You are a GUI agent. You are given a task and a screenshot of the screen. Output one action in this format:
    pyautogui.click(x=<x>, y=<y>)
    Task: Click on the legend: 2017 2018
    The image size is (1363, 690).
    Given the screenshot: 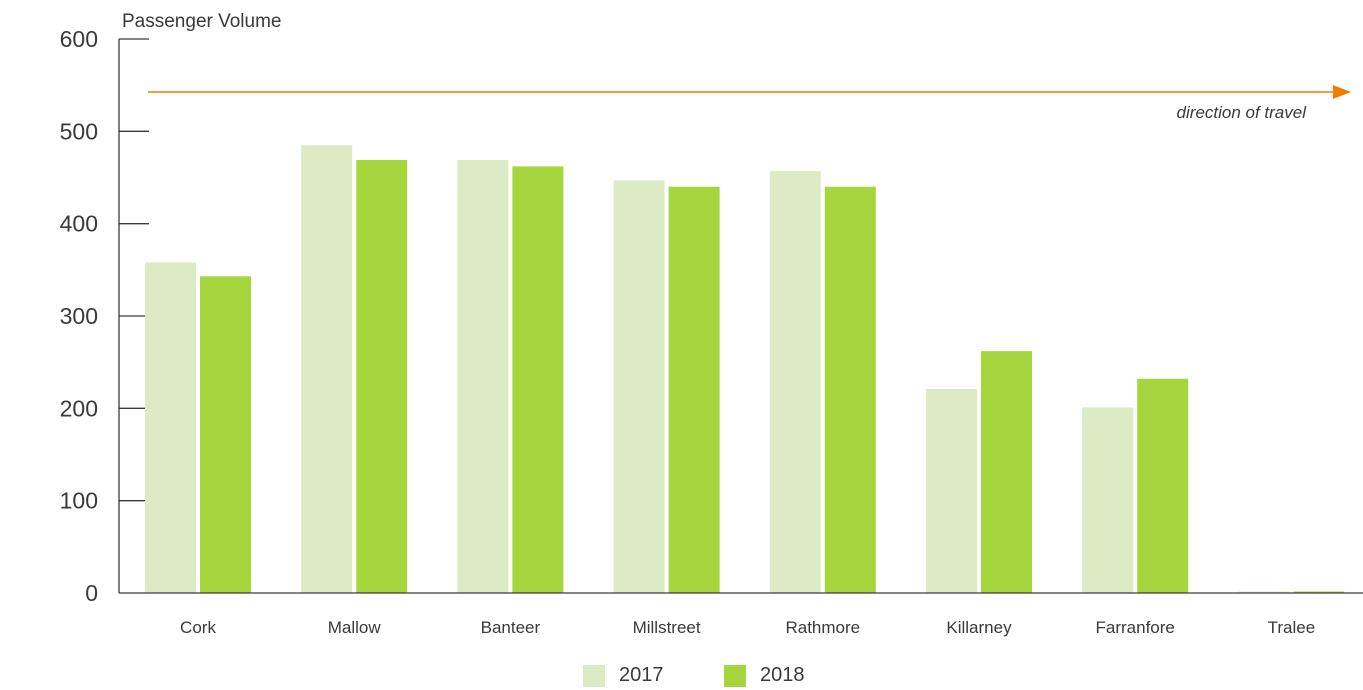 What is the action you would take?
    pyautogui.click(x=681, y=677)
    